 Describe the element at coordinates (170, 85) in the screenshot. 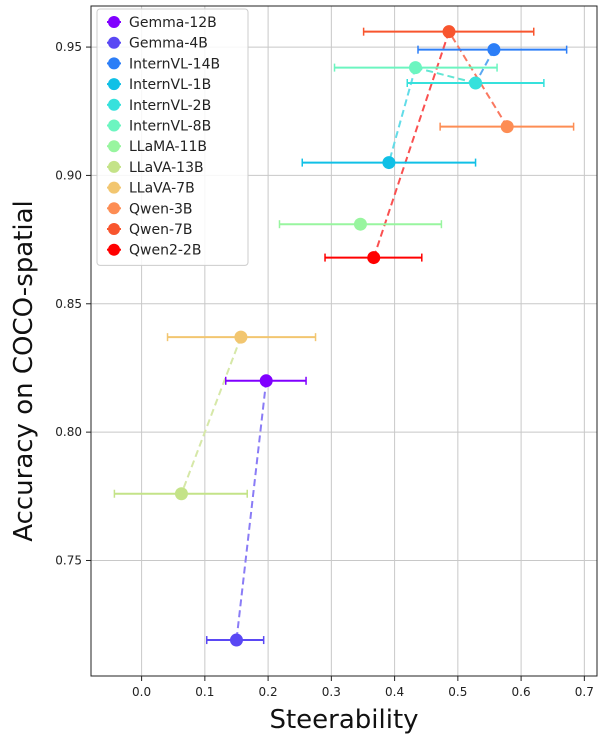

I see `legend-label: InternVL-1B` at that location.